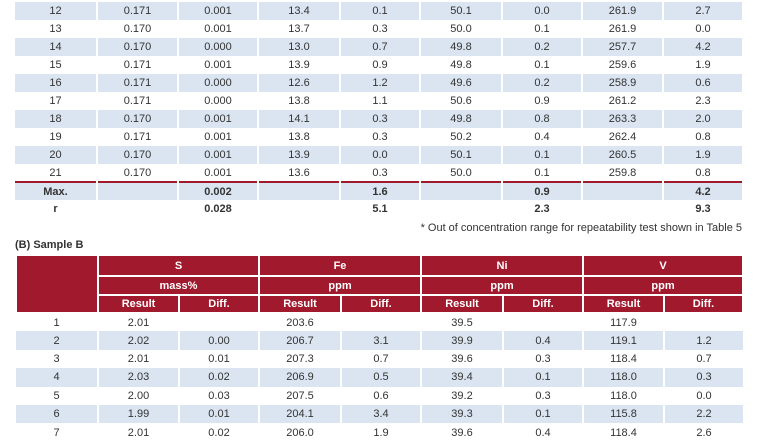 This screenshot has width=768, height=442. I want to click on table-cell: 2.0, so click(702, 119).